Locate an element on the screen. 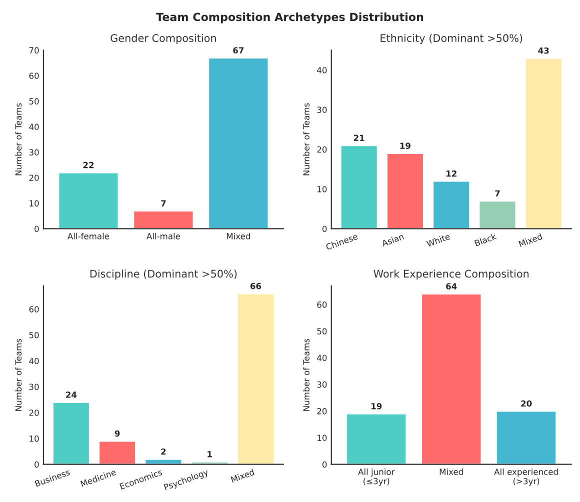  x-tick-label: Asian is located at coordinates (392, 240).